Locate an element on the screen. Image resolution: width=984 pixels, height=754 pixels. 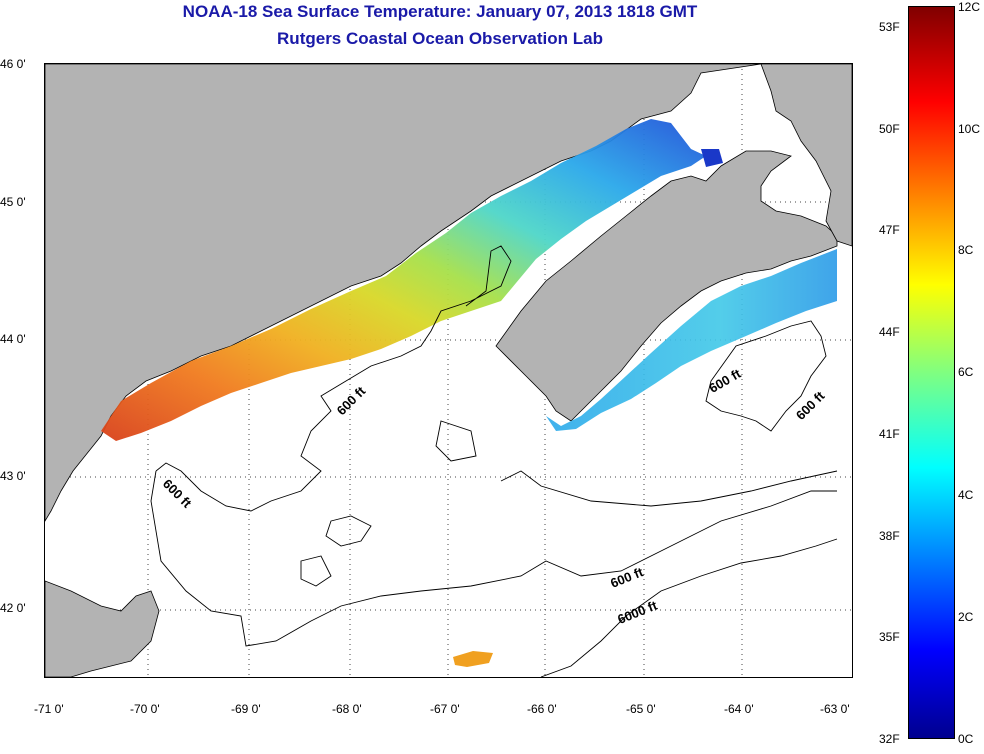
sst-warm-patch-south is located at coordinates (473, 659).